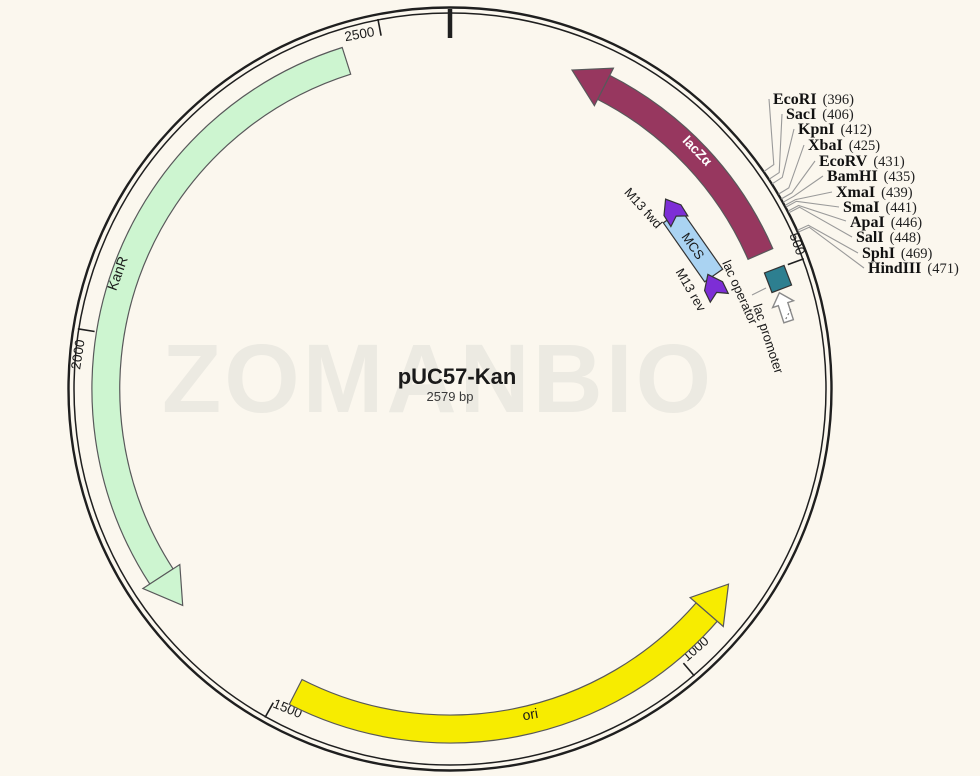 The width and height of the screenshot is (980, 776). What do you see at coordinates (820, 114) in the screenshot?
I see `enzyme-label-saci: SacI (406)` at bounding box center [820, 114].